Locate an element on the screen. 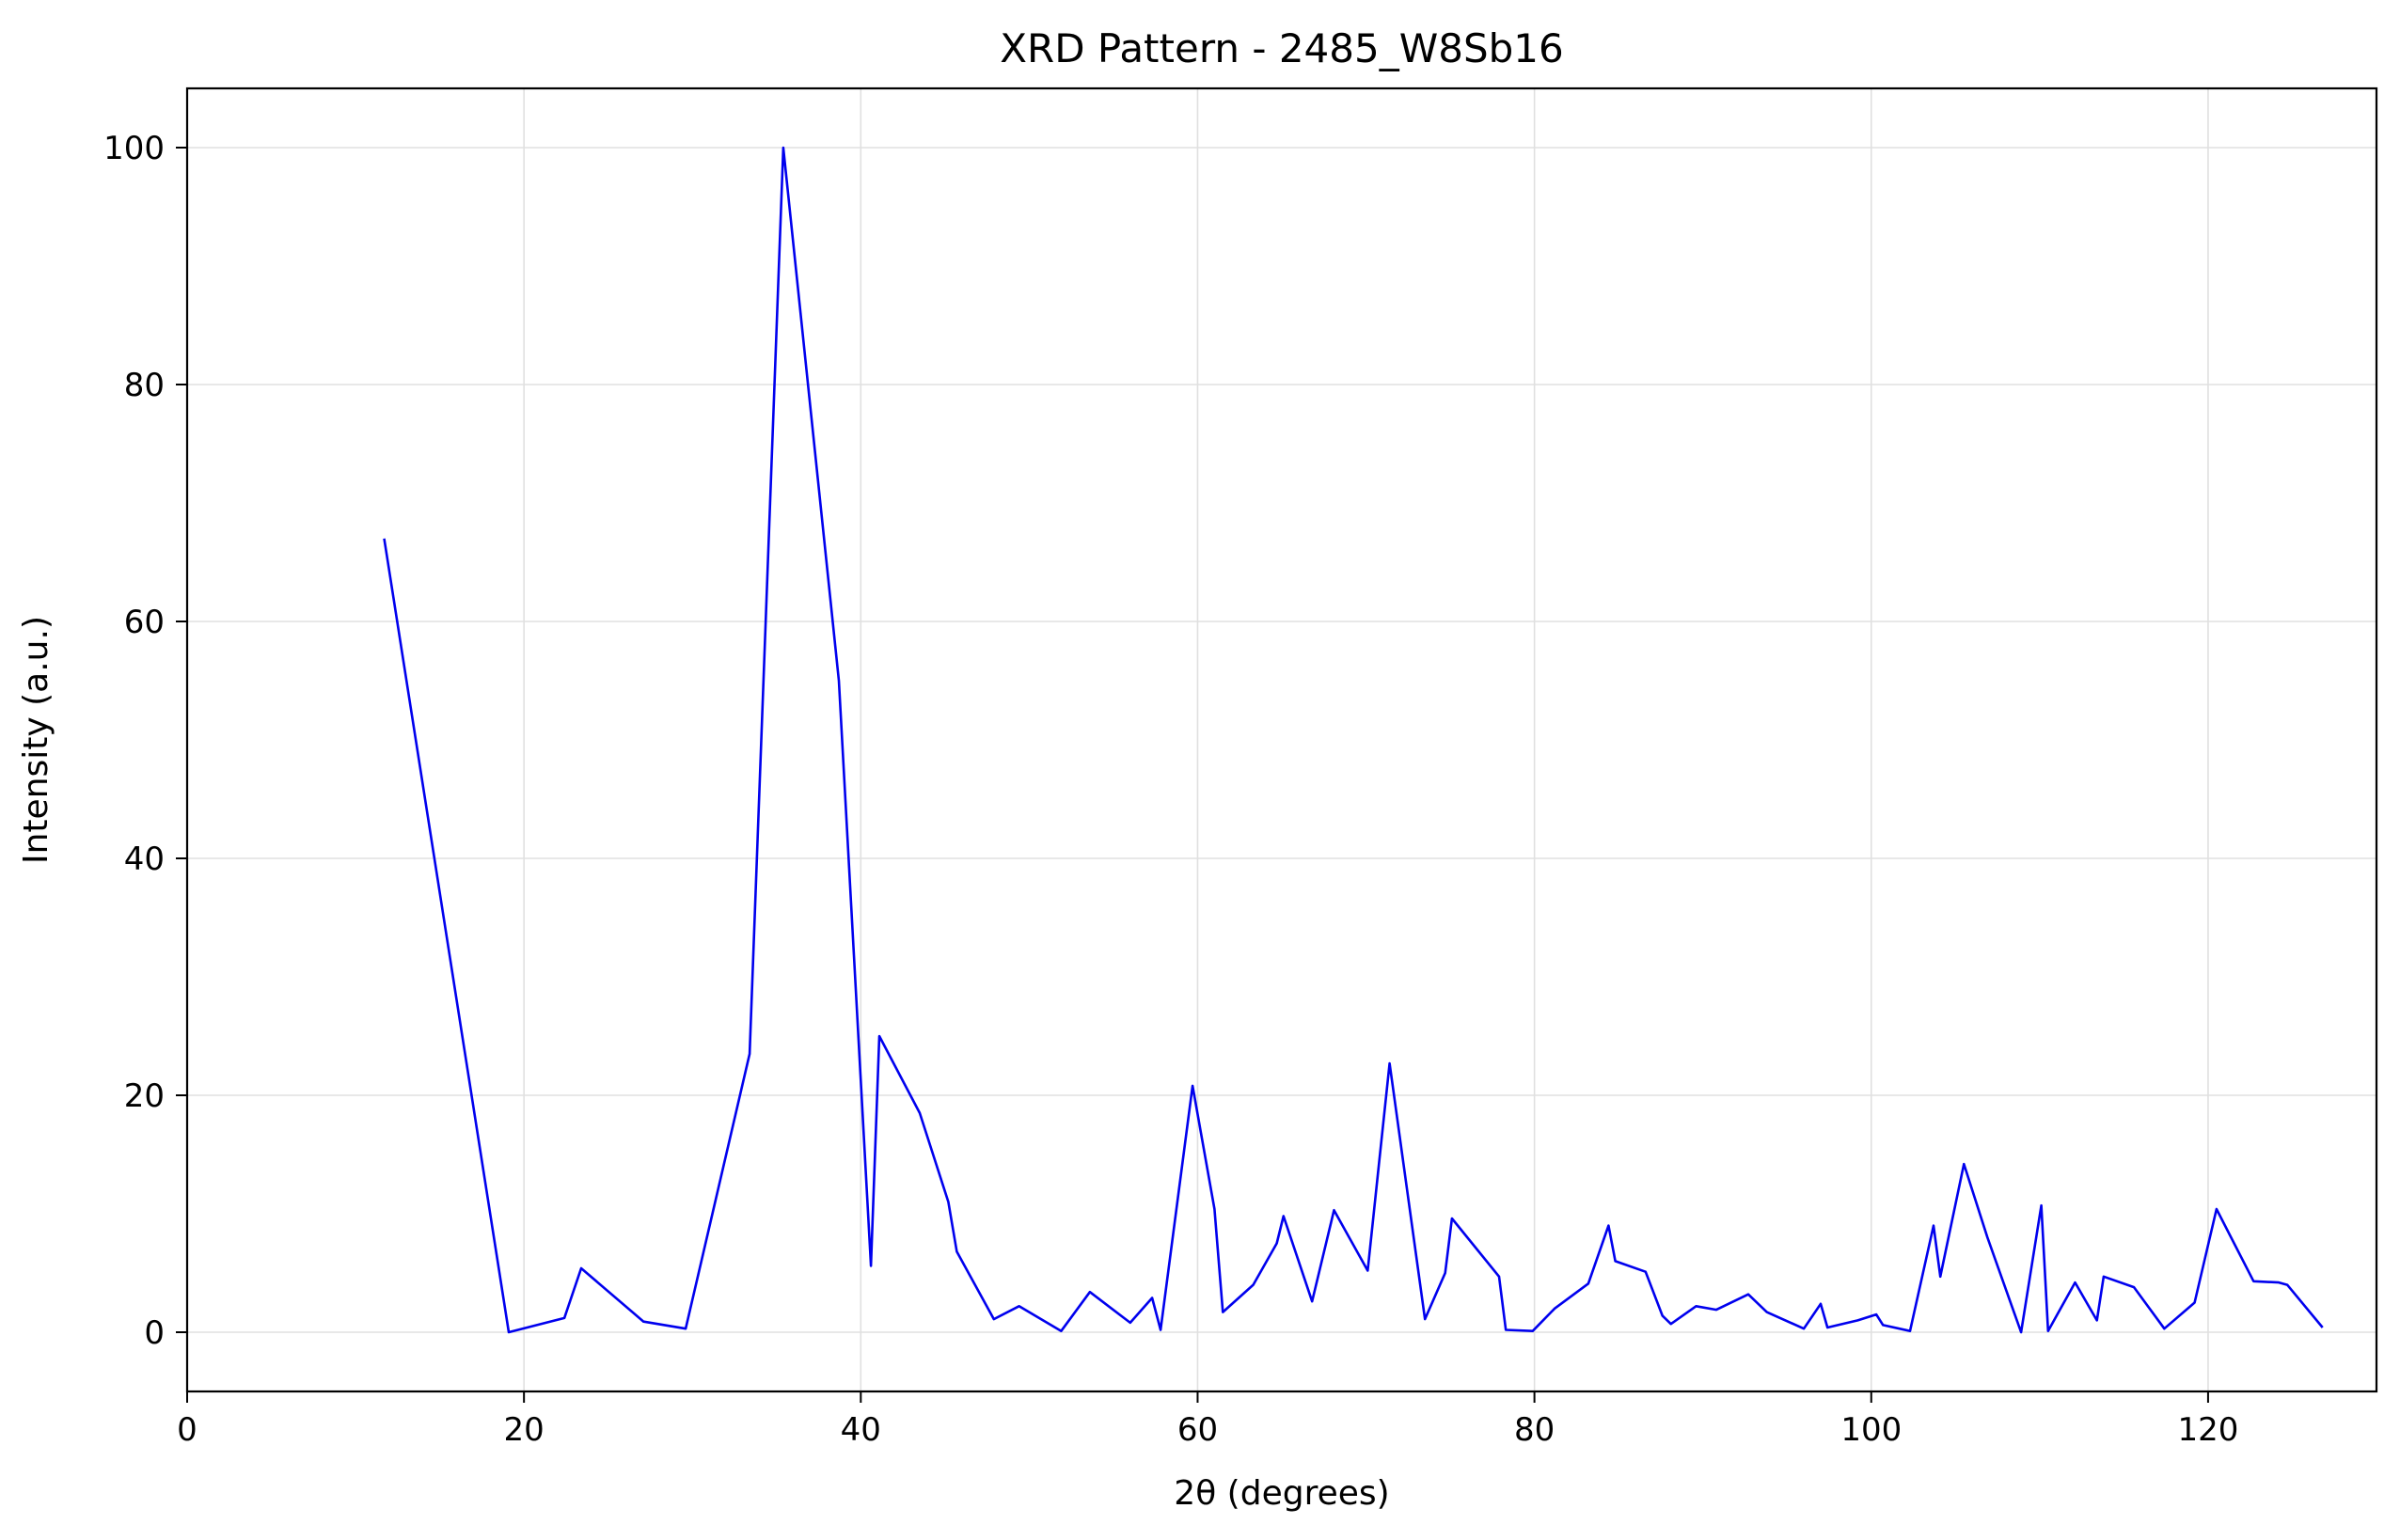 Image resolution: width=2400 pixels, height=1540 pixels. x-tick-label: 0 is located at coordinates (187, 1430).